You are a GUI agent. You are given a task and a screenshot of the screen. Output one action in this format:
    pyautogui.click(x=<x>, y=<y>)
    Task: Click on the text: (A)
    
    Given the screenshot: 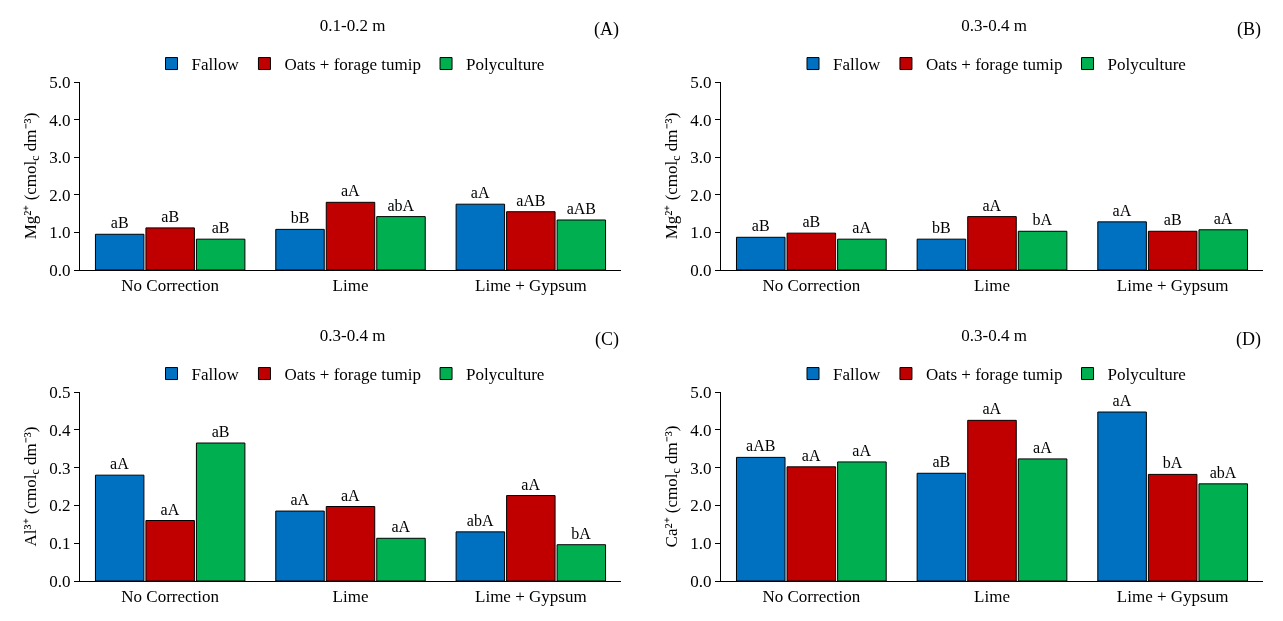 What is the action you would take?
    pyautogui.click(x=606, y=29)
    